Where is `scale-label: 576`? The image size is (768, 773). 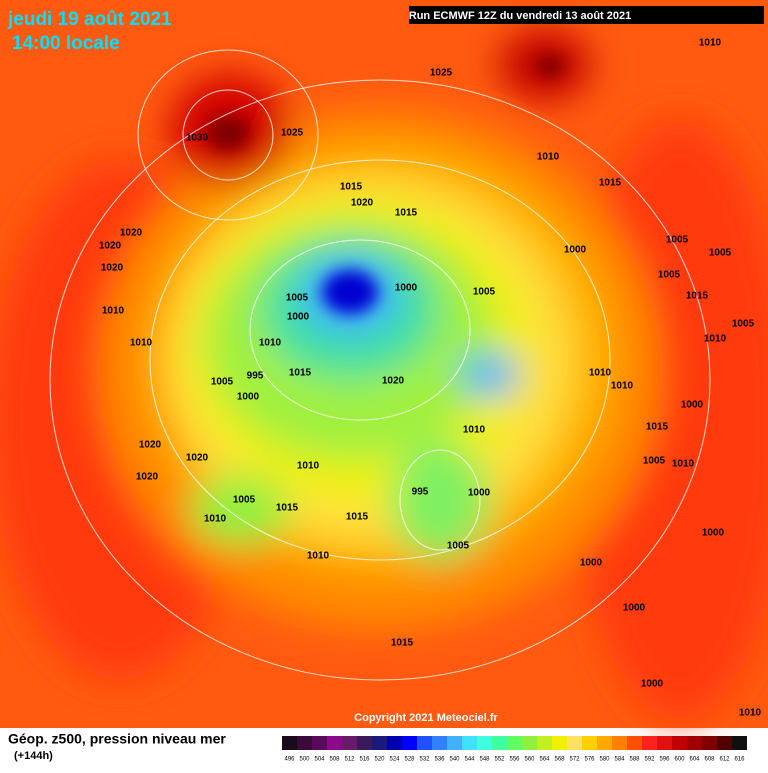
scale-label: 576 is located at coordinates (589, 760).